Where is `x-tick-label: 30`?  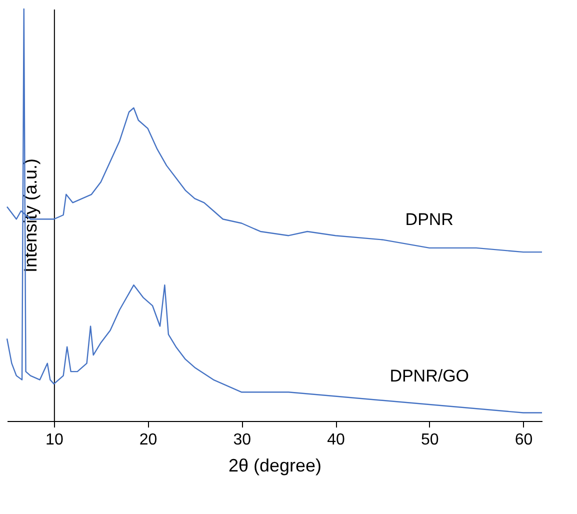
x-tick-label: 30 is located at coordinates (242, 440).